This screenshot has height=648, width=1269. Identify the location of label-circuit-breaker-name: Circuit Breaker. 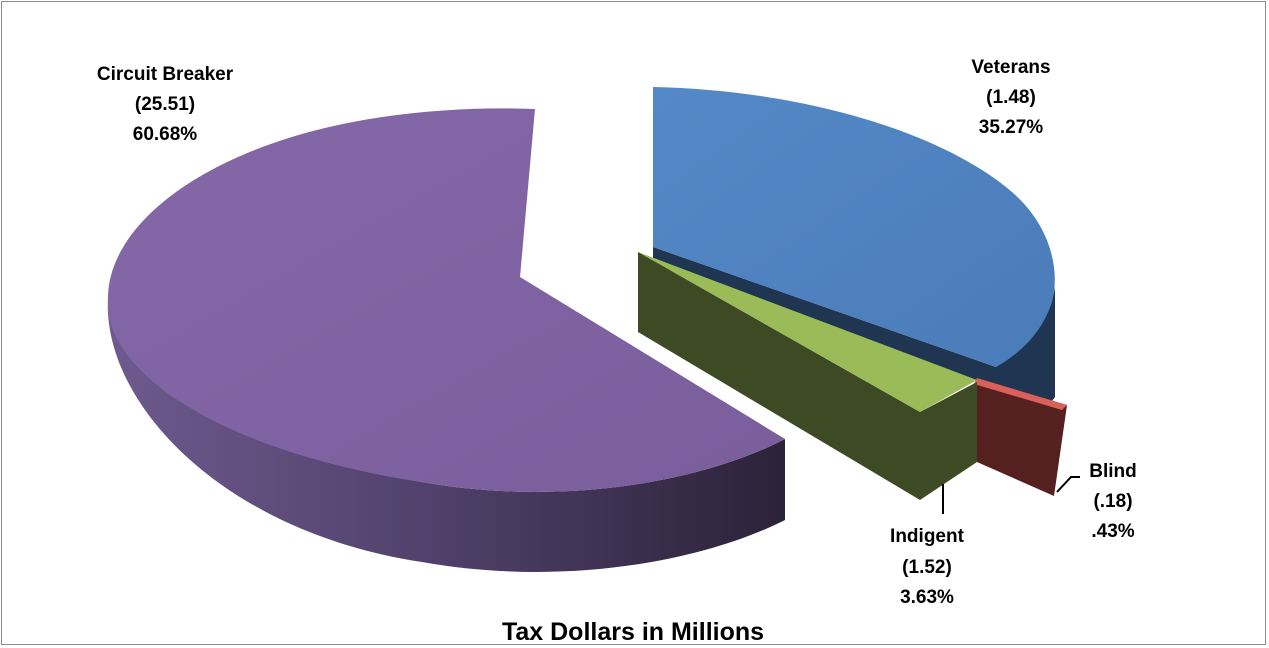
(165, 74).